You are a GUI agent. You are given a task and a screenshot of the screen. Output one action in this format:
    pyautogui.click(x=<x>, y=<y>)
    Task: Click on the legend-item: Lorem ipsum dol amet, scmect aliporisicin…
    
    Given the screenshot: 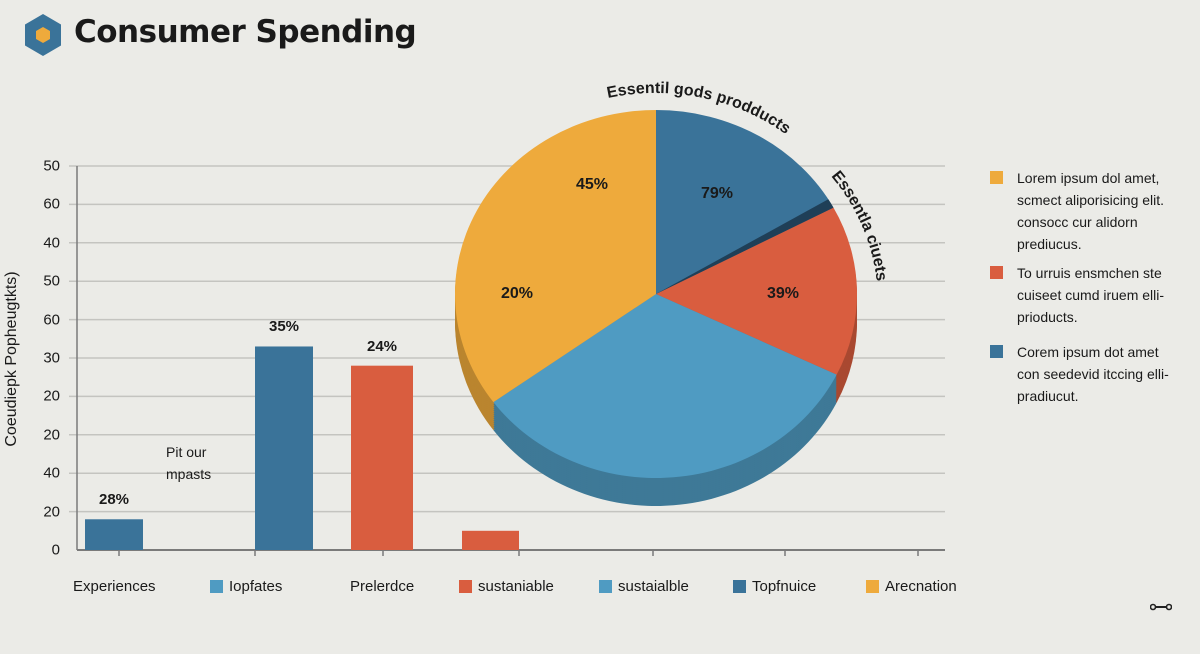 What is the action you would take?
    pyautogui.click(x=1090, y=211)
    